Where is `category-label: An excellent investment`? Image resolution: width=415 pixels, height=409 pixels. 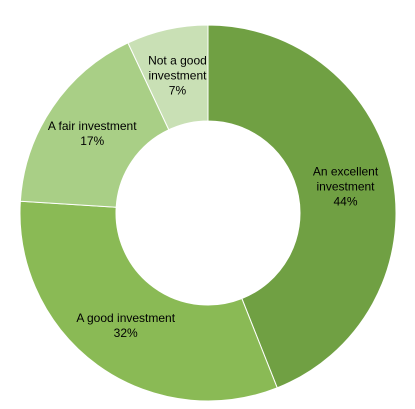 category-label: An excellent investment is located at coordinates (345, 179).